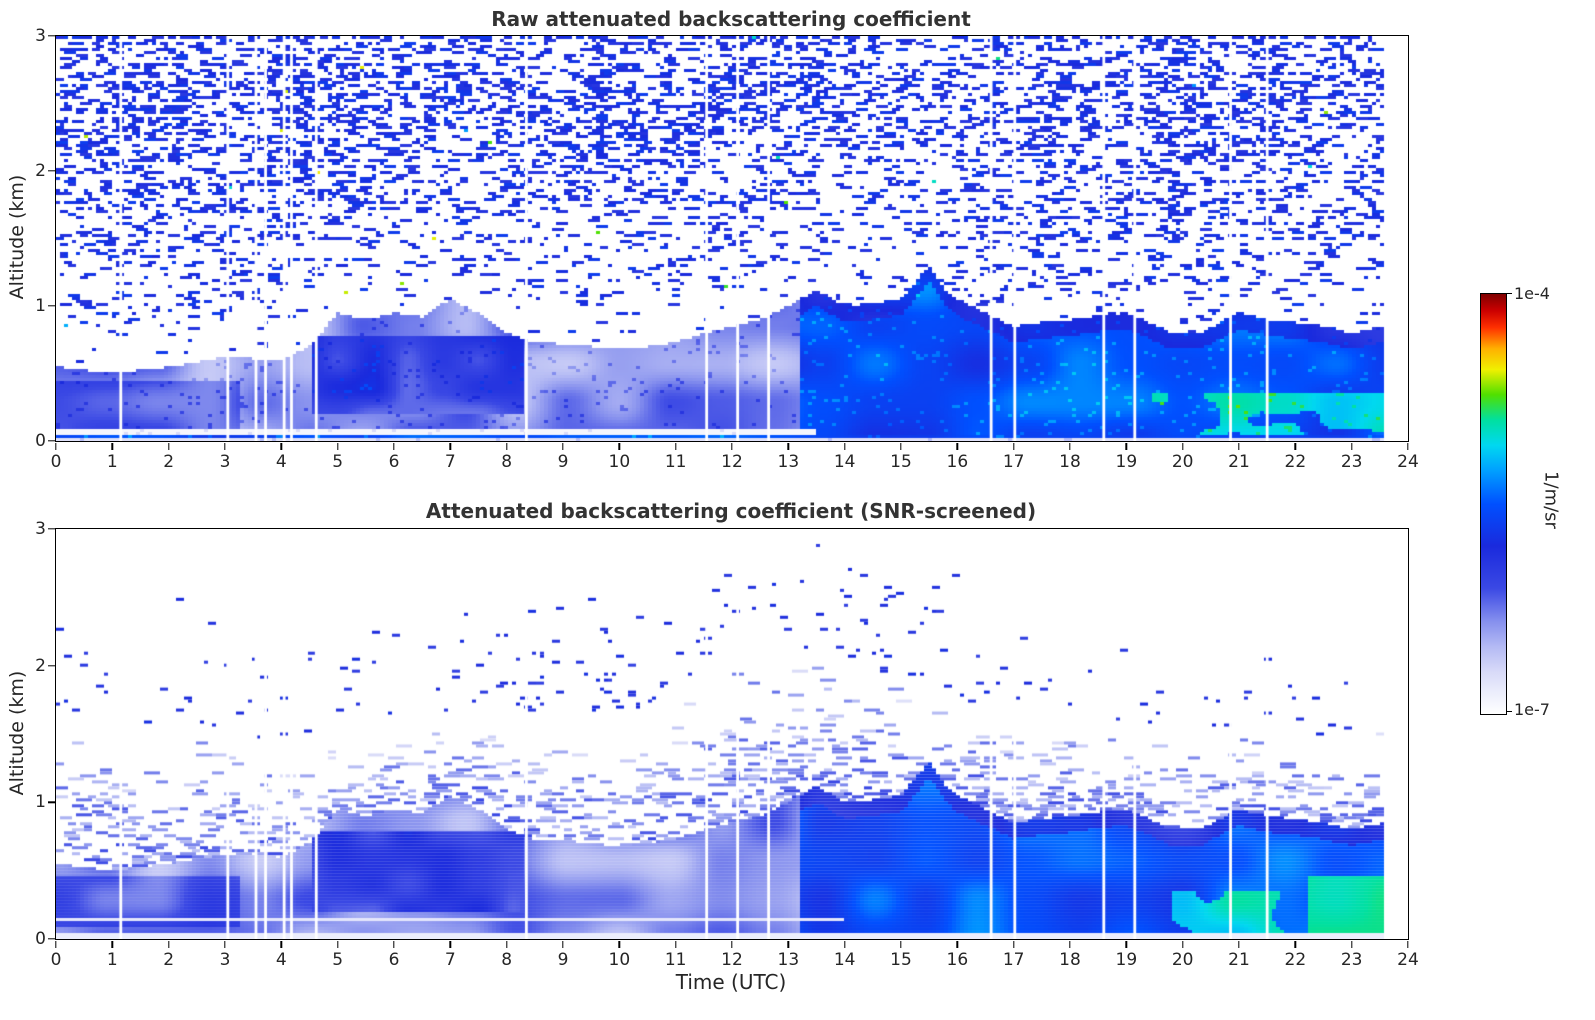  What do you see at coordinates (844, 462) in the screenshot?
I see `x-tick-label: 14` at bounding box center [844, 462].